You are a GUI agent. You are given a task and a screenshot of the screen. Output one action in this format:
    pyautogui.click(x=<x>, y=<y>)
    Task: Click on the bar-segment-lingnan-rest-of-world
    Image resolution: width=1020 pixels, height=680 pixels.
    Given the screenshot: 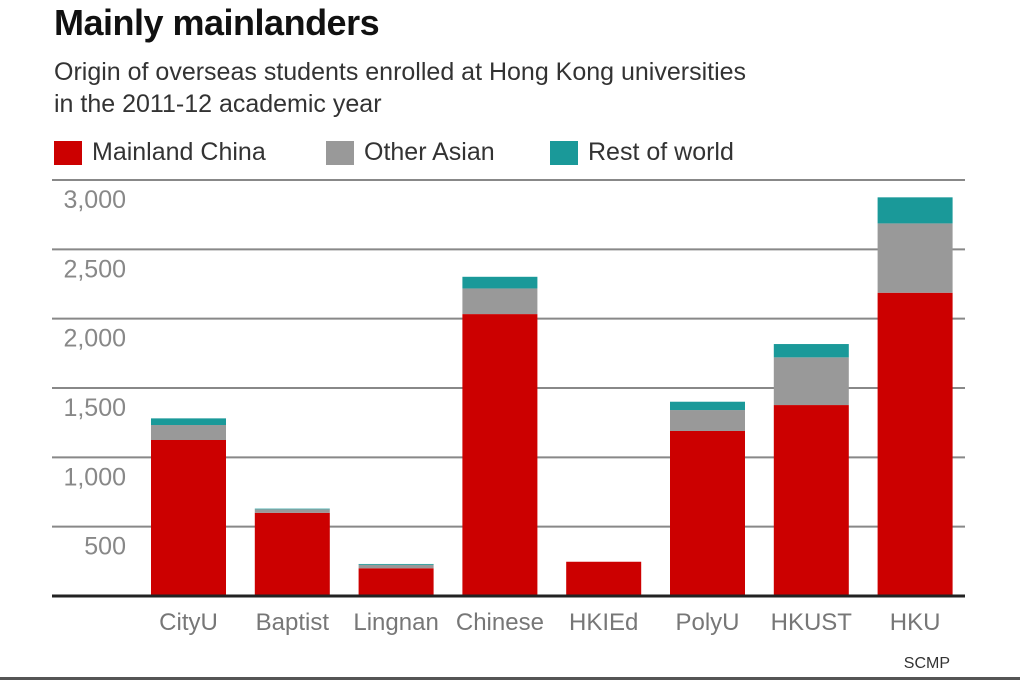 What is the action you would take?
    pyautogui.click(x=396, y=564)
    